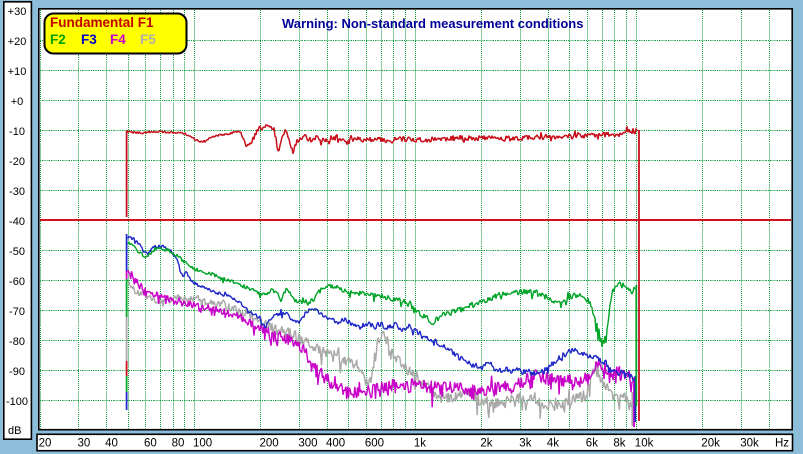 This screenshot has height=454, width=803. What do you see at coordinates (17, 282) in the screenshot?
I see `svg-text: -60` at bounding box center [17, 282].